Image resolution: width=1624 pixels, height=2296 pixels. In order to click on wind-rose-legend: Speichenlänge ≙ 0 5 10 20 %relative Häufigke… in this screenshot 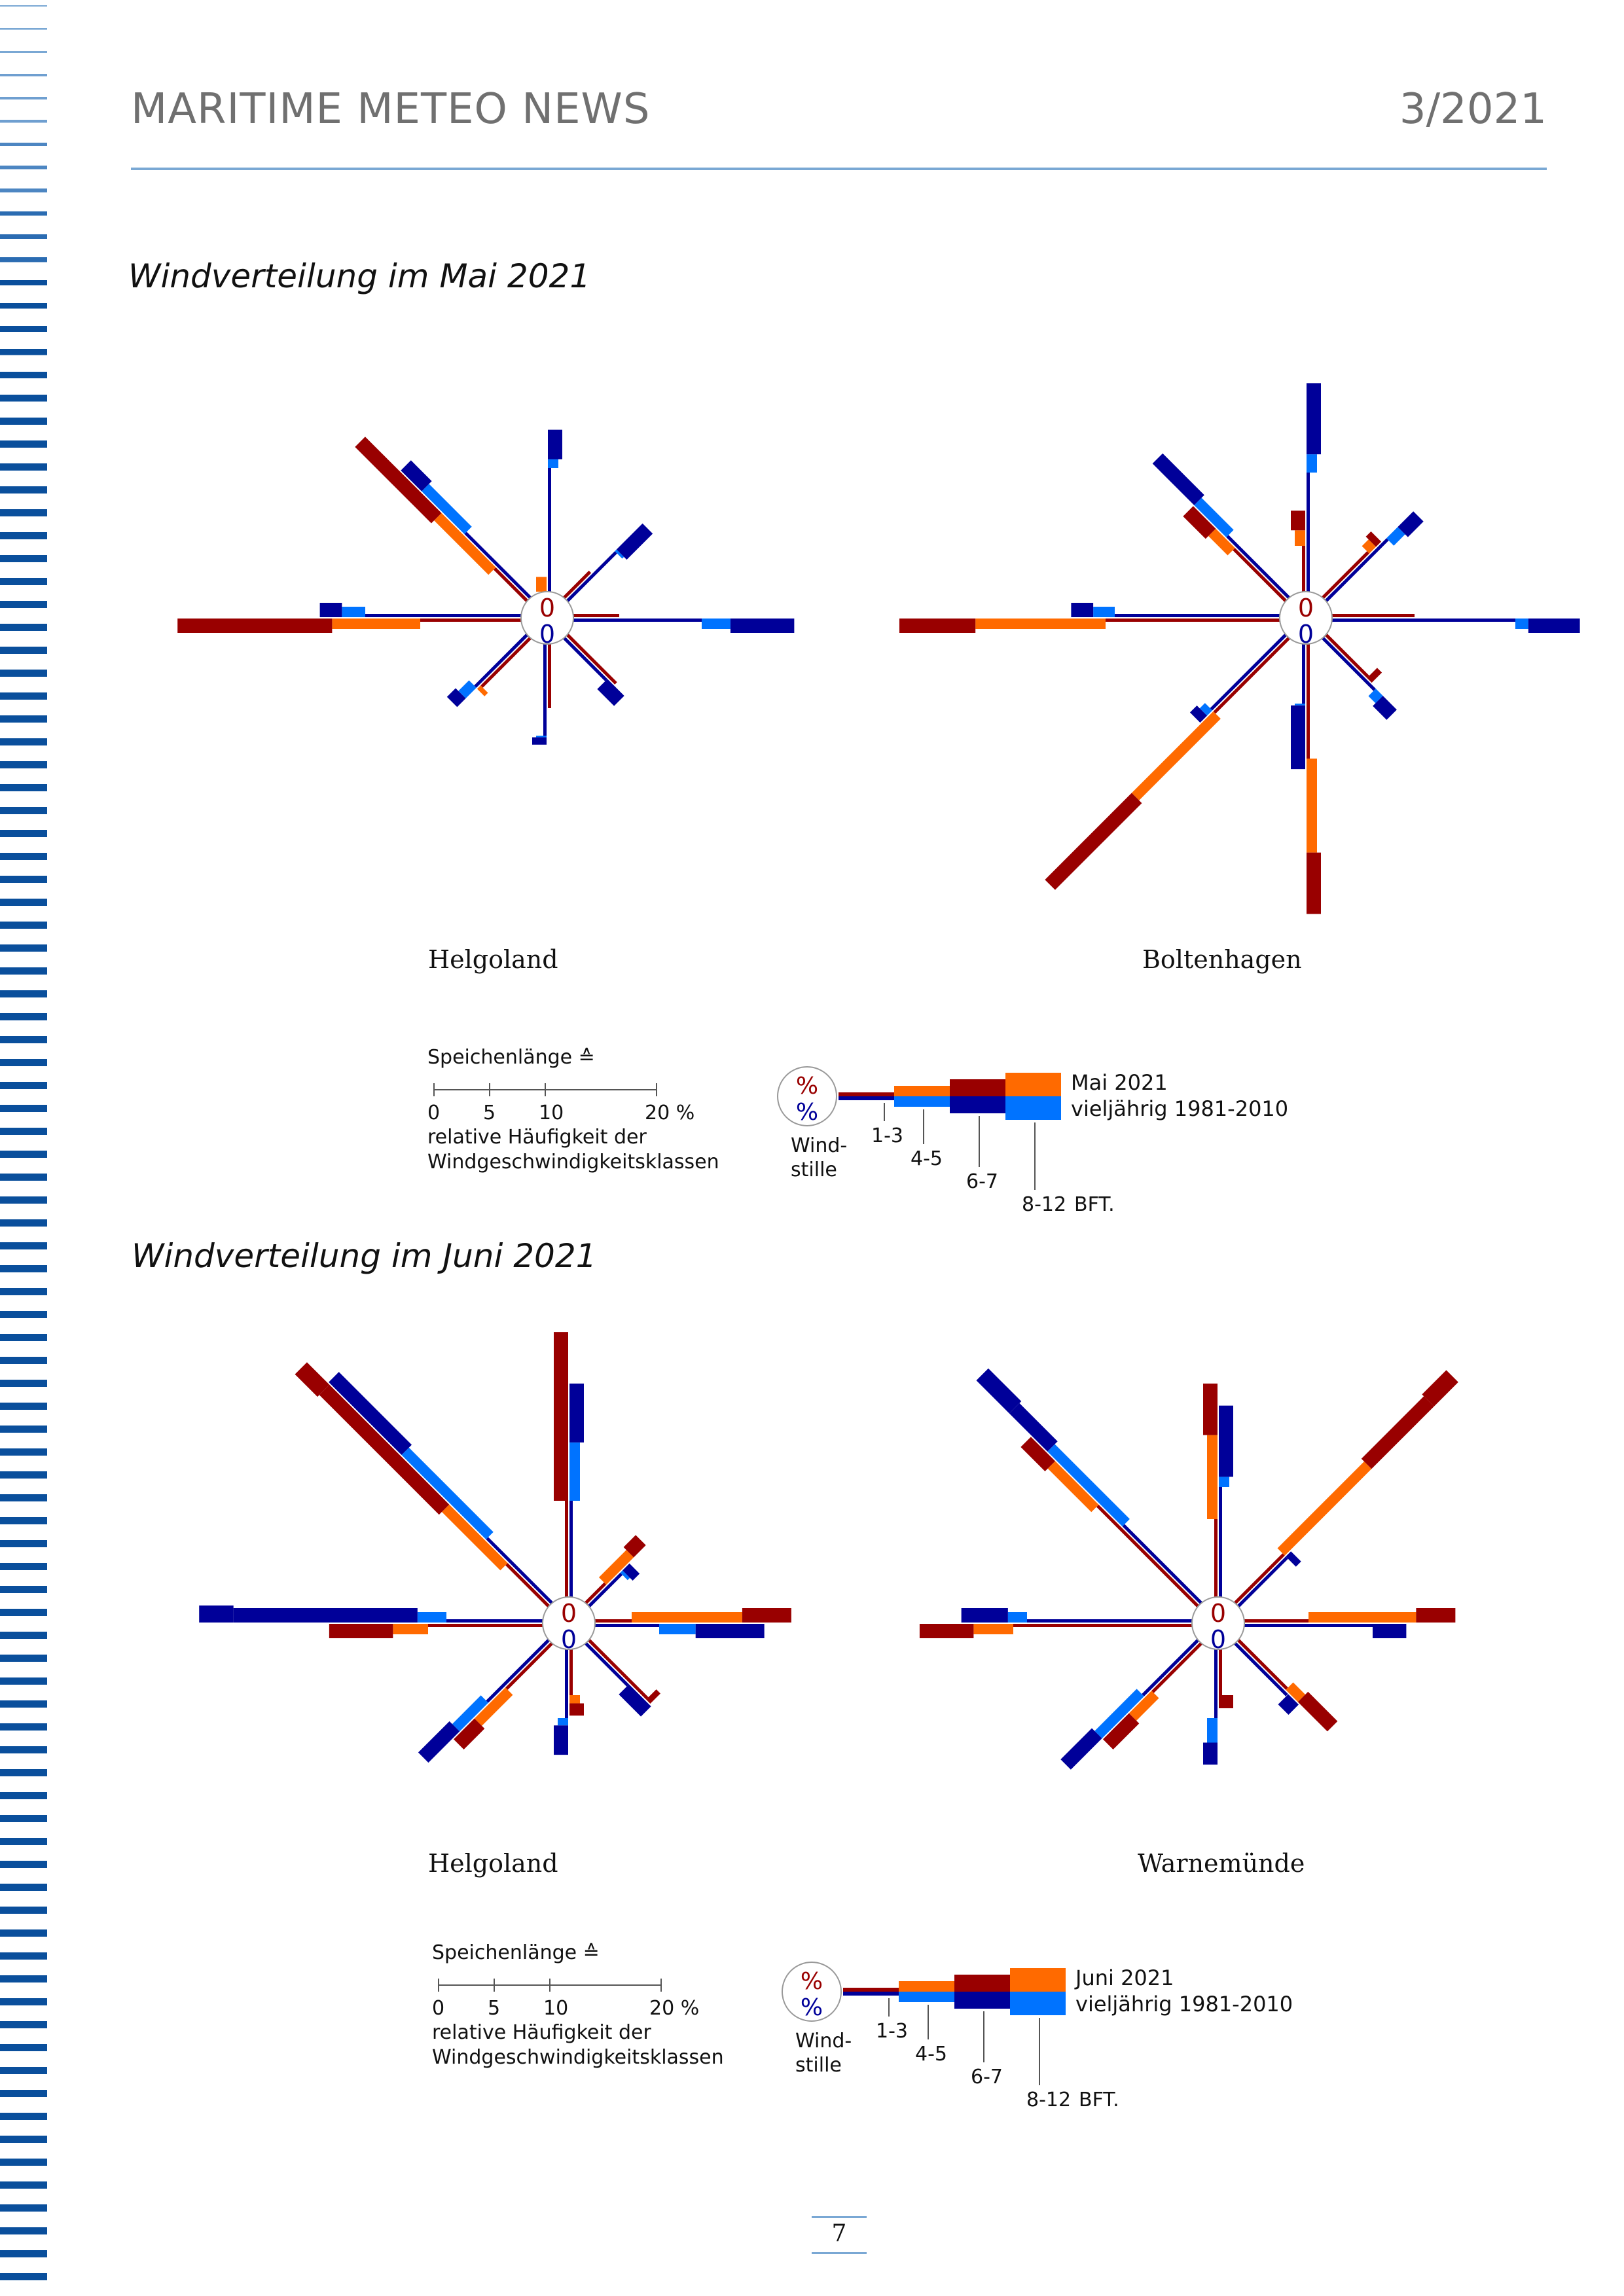, I will do `click(862, 2026)`.